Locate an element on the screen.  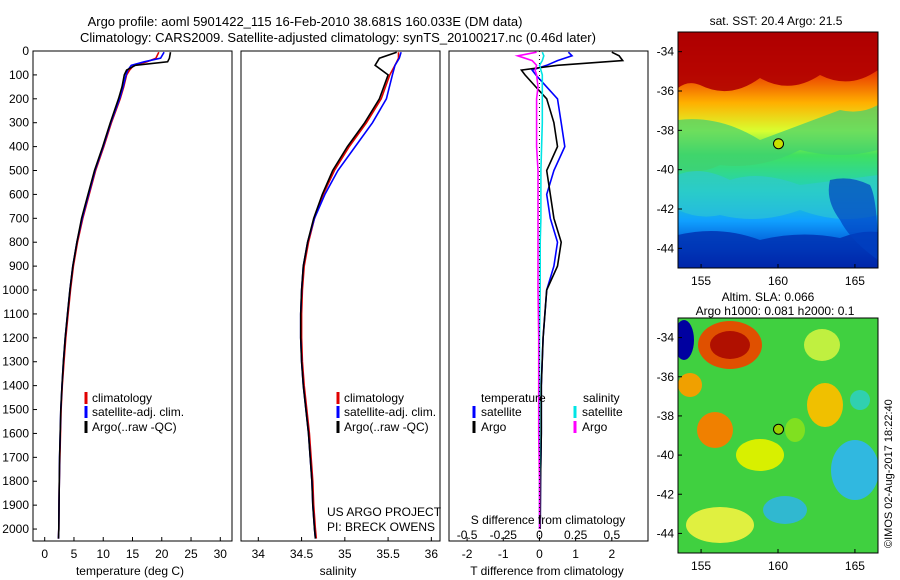
x-tick-label: 35 is located at coordinates (345, 554).